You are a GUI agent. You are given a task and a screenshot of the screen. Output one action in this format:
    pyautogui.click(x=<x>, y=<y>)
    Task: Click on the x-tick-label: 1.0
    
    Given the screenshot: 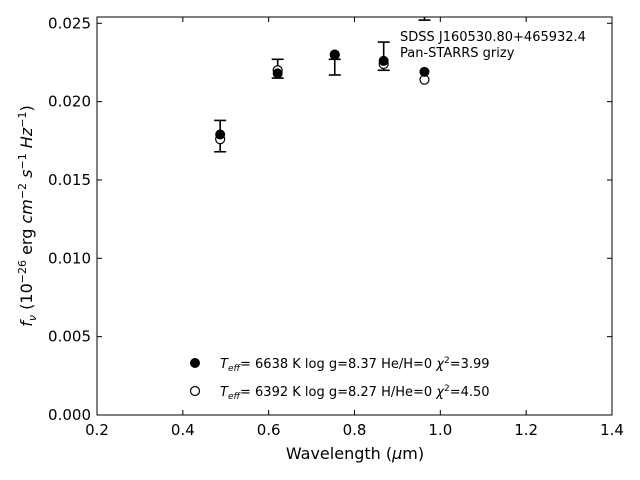 What is the action you would take?
    pyautogui.click(x=440, y=430)
    